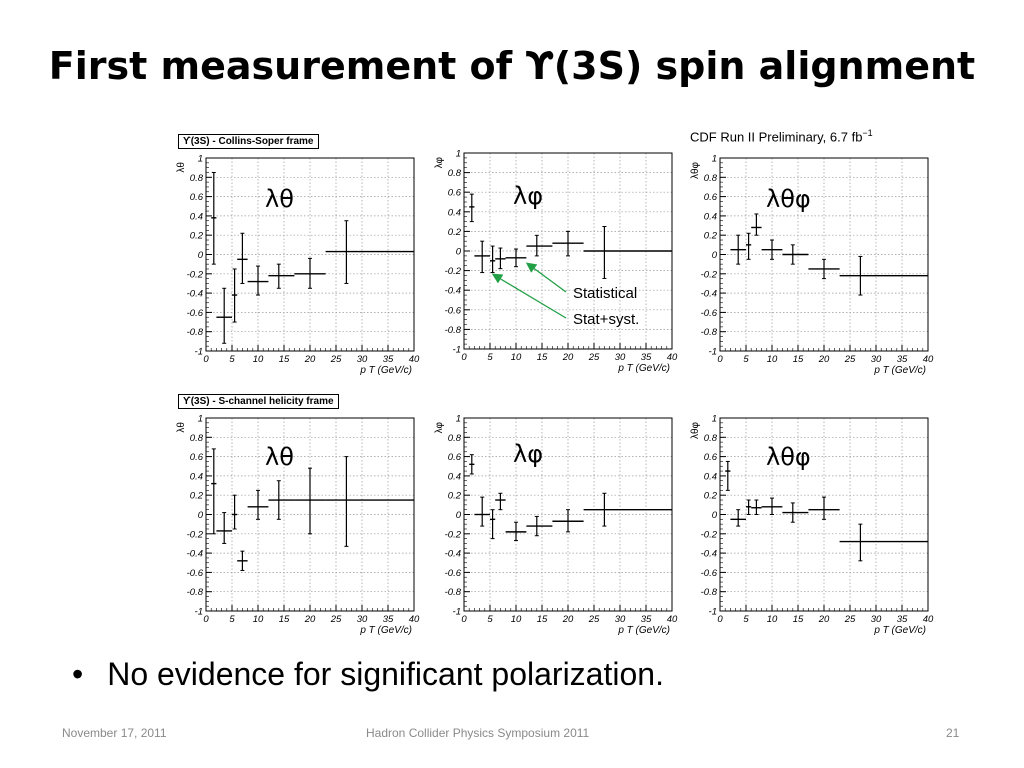  What do you see at coordinates (258, 401) in the screenshot?
I see `frame-label-helicity: ϒ(3S) - S-channel helicity frame` at bounding box center [258, 401].